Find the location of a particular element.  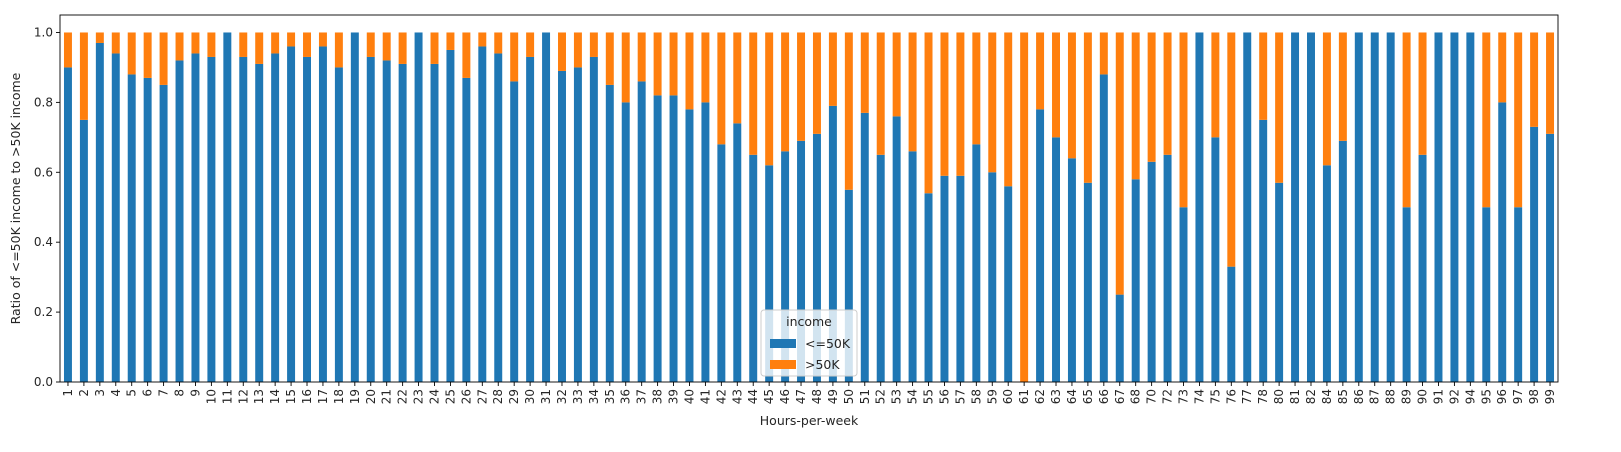

x-tick-label: 6 is located at coordinates (148, 393).